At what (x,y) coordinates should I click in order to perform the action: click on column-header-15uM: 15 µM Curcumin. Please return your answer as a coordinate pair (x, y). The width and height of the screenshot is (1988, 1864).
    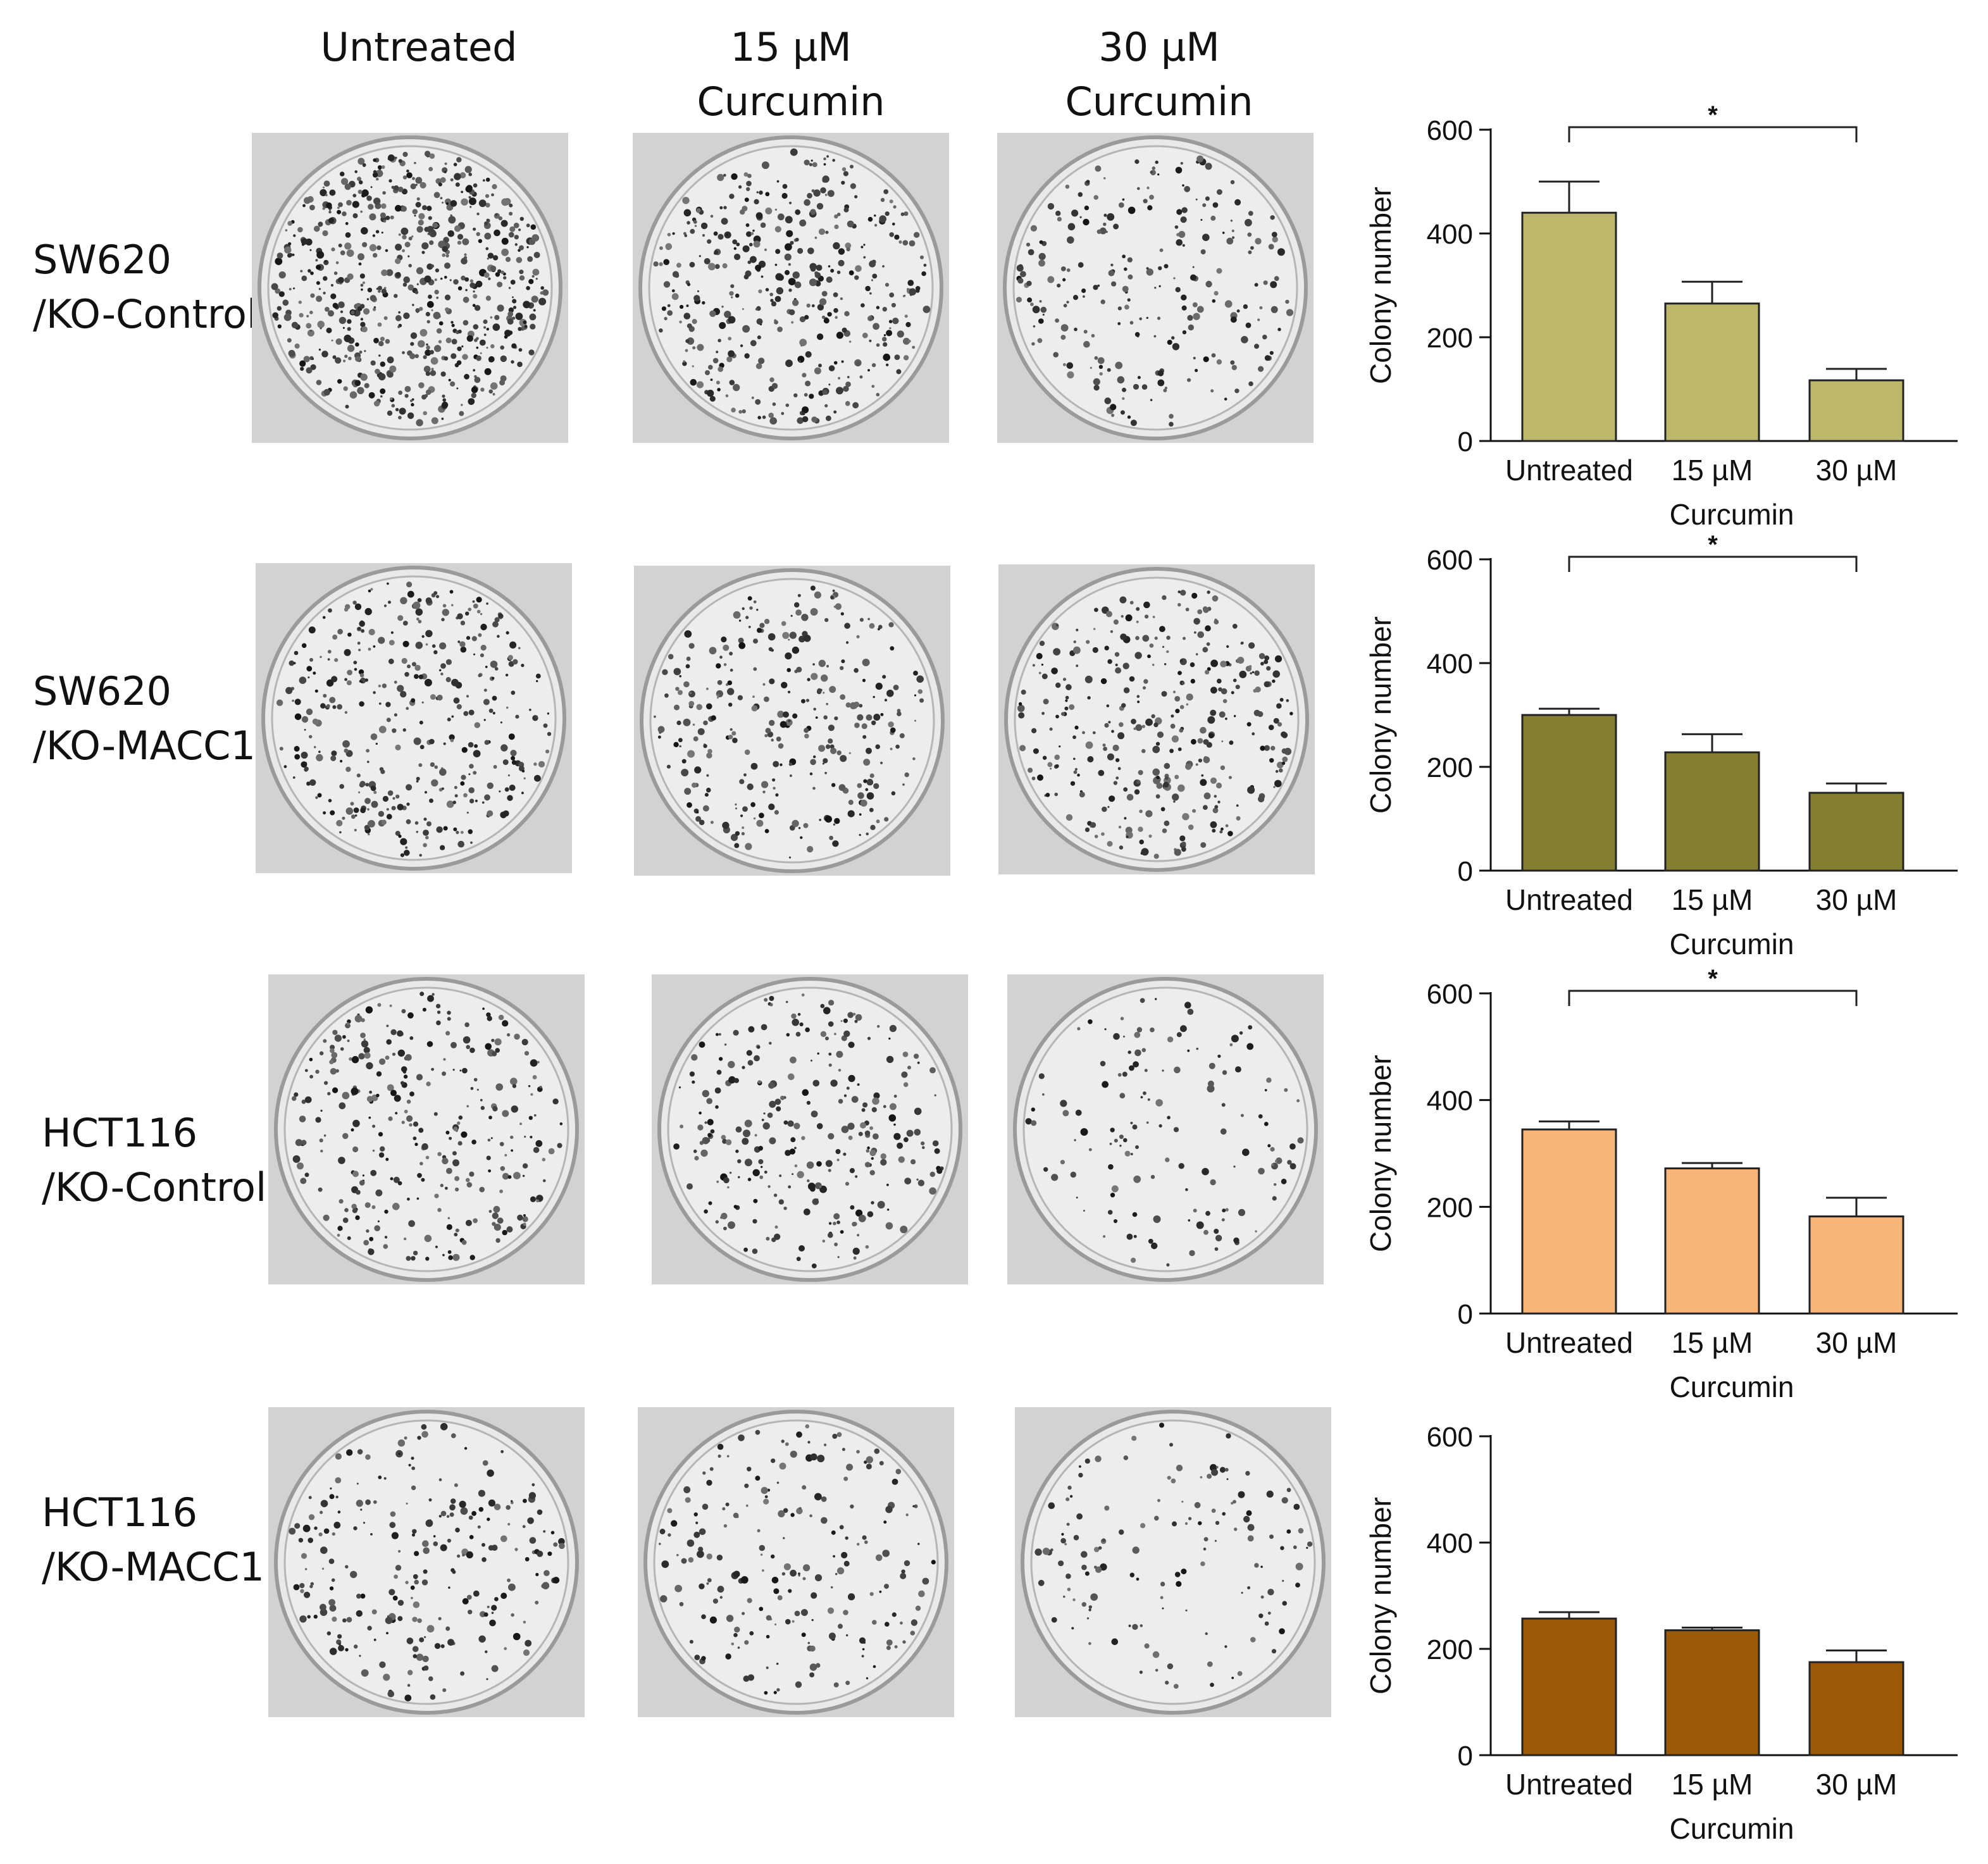
    Looking at the image, I should click on (791, 74).